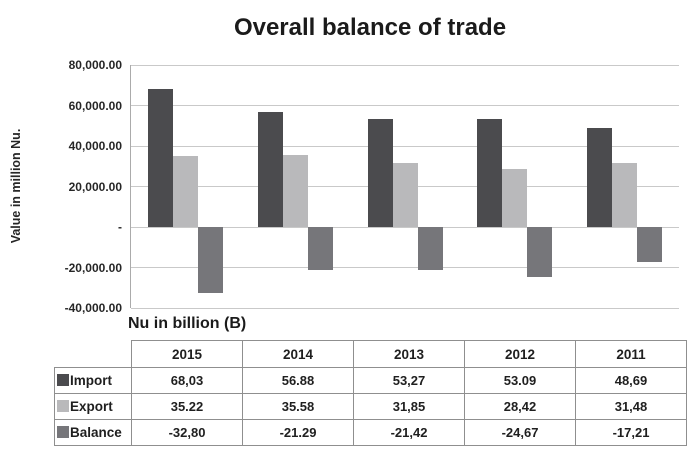  What do you see at coordinates (187, 432) in the screenshot?
I see `cell-balance-2015: -32,80` at bounding box center [187, 432].